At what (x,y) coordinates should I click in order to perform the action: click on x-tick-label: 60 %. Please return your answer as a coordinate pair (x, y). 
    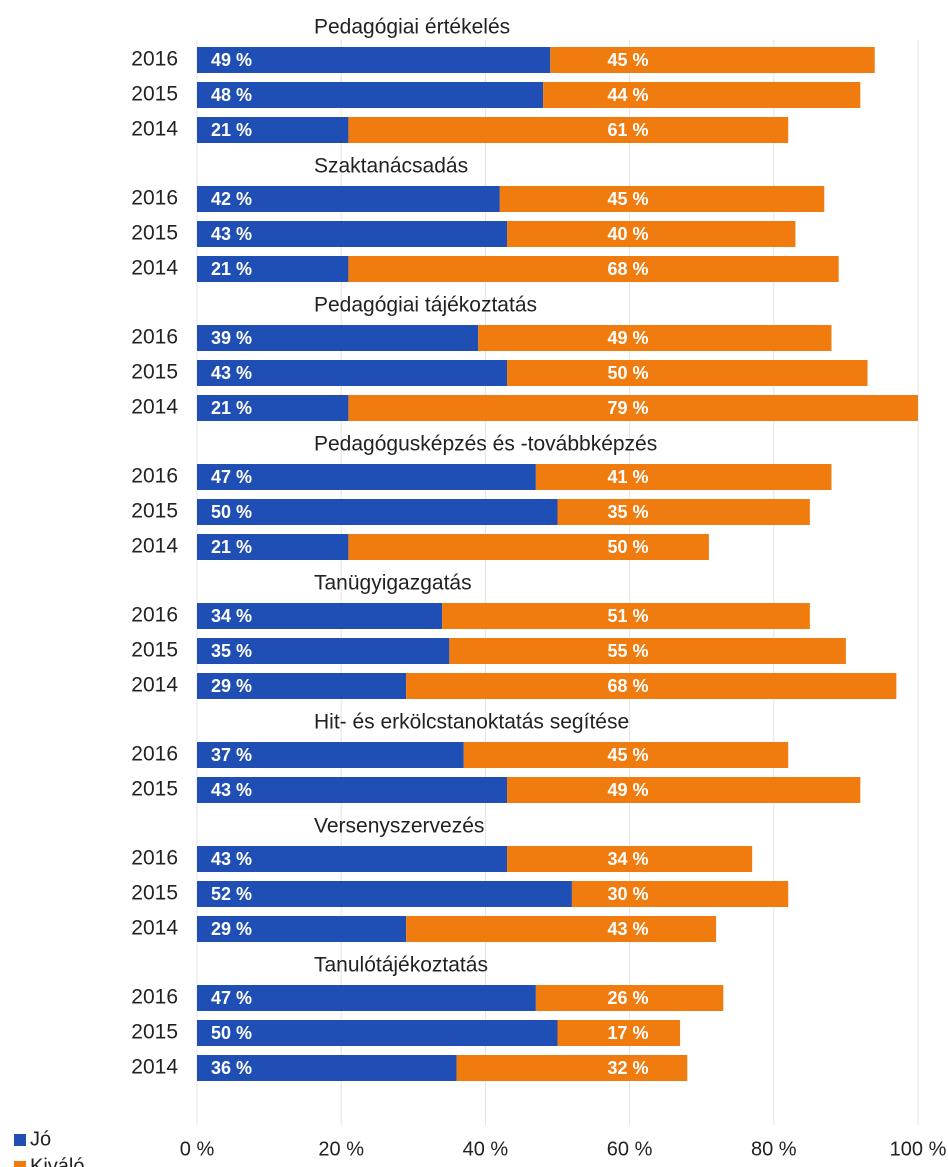
    Looking at the image, I should click on (630, 1149).